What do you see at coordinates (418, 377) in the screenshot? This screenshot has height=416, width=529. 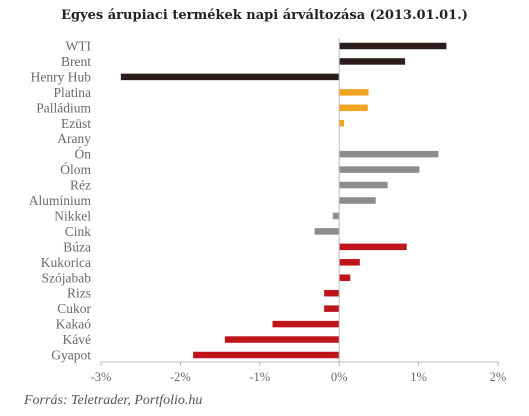 I see `x-tick-label-4: 1%` at bounding box center [418, 377].